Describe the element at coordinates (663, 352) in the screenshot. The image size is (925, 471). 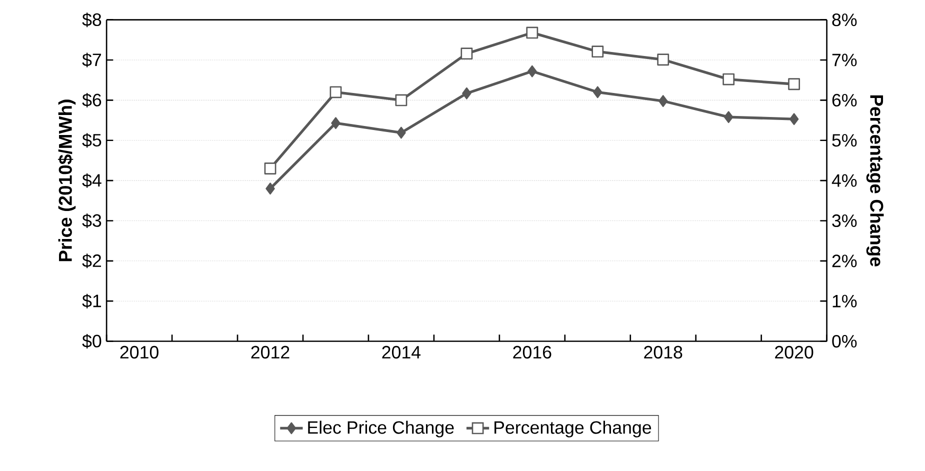
I see `x-tick-label: 2018` at that location.